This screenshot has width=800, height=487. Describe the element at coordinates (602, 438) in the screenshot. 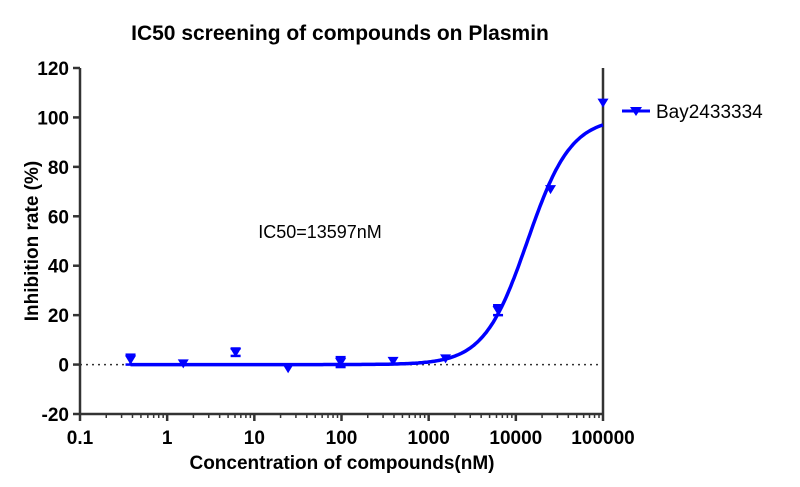

I see `x-tick-label: 100000` at that location.